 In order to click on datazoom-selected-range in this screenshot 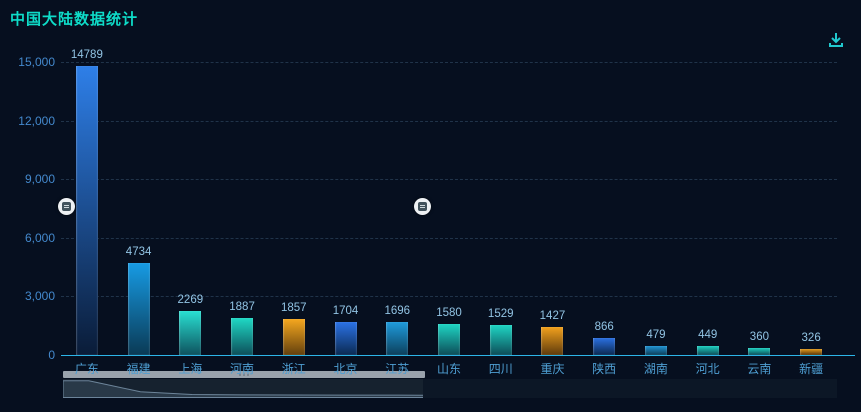, I will do `click(243, 388)`.